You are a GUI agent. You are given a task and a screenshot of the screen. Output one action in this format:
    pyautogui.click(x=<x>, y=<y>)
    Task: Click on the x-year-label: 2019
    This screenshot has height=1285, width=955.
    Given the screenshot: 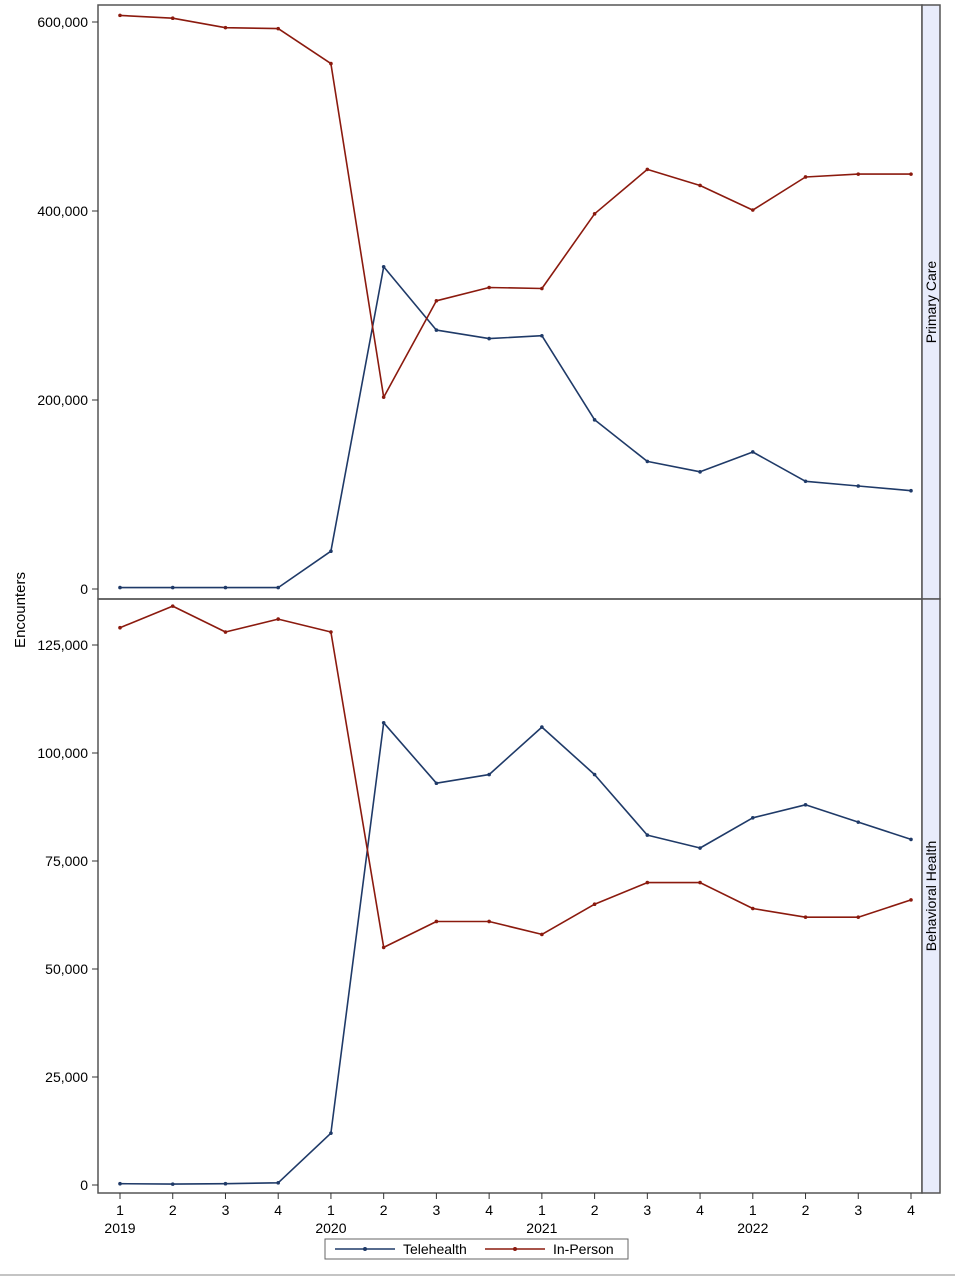 What is the action you would take?
    pyautogui.click(x=119, y=1228)
    